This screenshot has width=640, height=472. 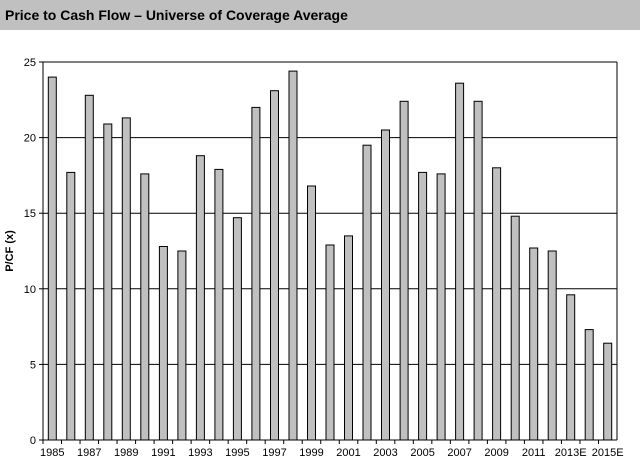 I want to click on bar-1991, so click(x=163, y=343).